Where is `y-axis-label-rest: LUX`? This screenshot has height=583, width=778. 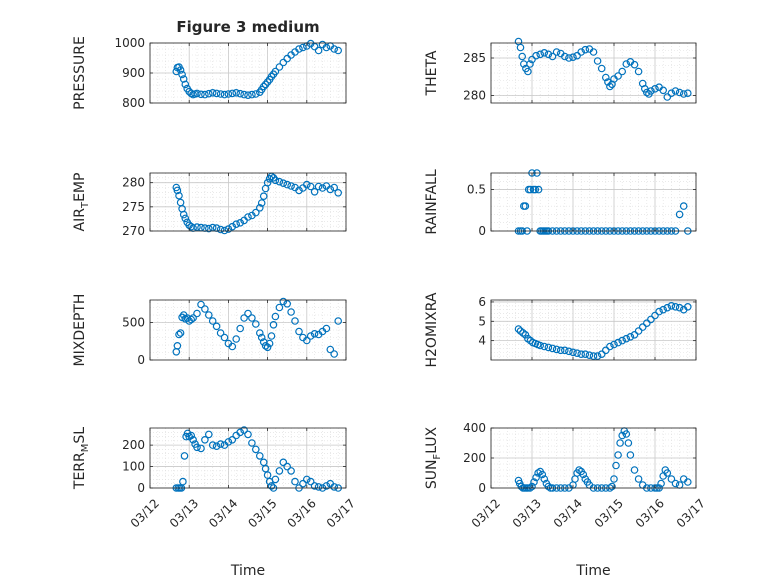
y-axis-label-rest: LUX is located at coordinates (432, 439).